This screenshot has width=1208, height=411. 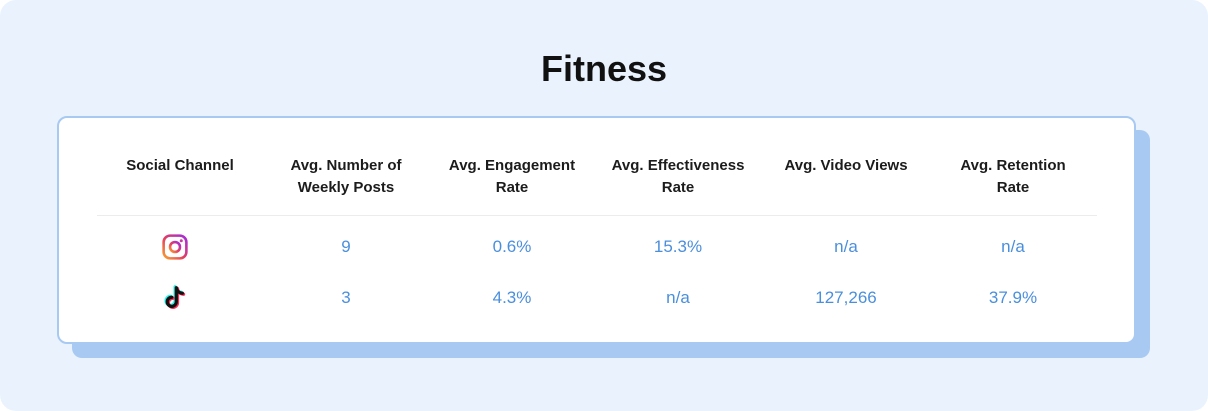 I want to click on table-cell-video-views: 127,266, so click(x=846, y=297).